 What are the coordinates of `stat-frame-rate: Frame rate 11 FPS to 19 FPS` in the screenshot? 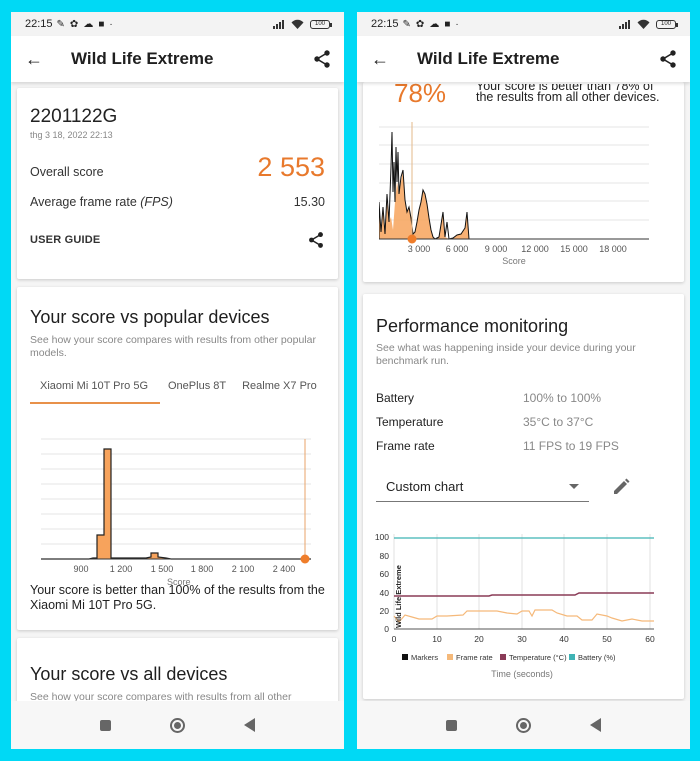 It's located at (497, 446).